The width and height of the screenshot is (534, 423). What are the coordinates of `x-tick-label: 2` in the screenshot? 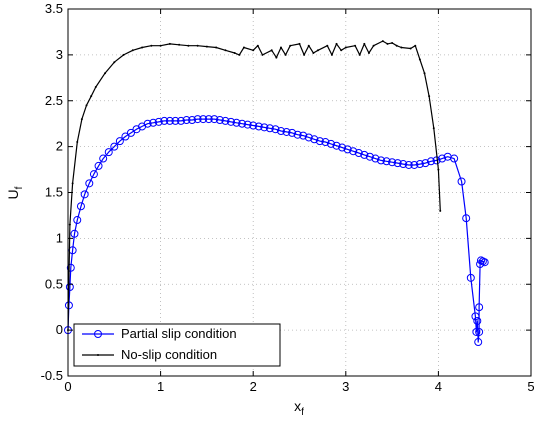 It's located at (253, 386).